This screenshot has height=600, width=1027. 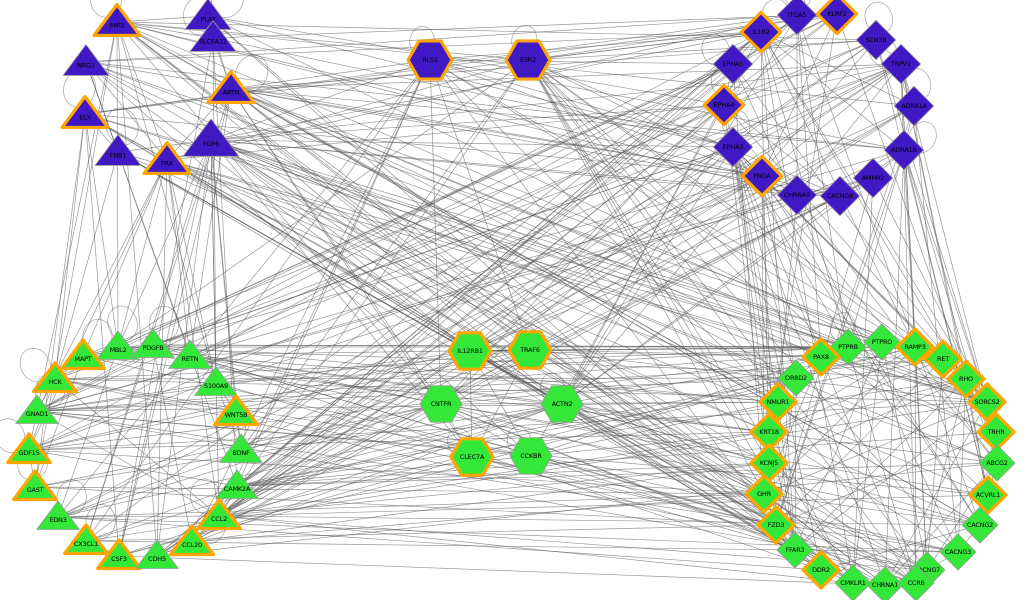 I want to click on network-node: HCK, so click(x=55, y=377).